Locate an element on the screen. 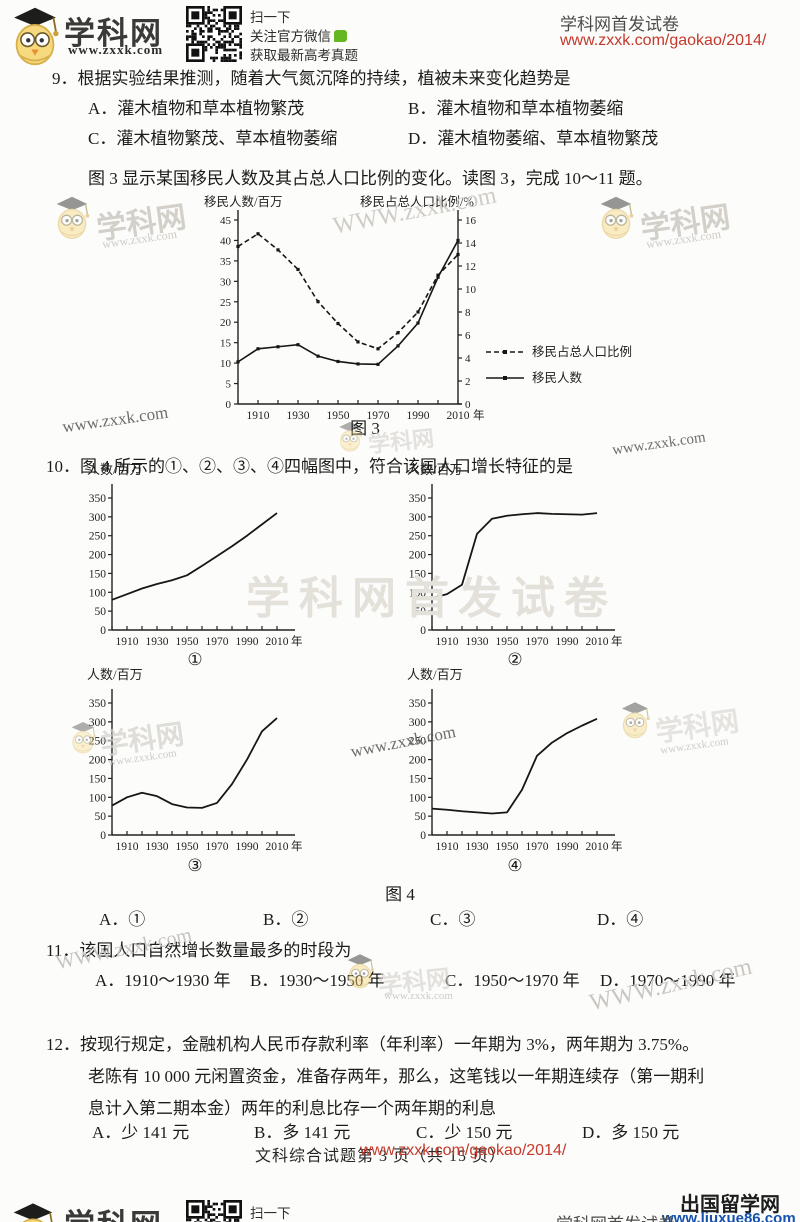 The height and width of the screenshot is (1222, 800). svg-text: 4 is located at coordinates (468, 359).